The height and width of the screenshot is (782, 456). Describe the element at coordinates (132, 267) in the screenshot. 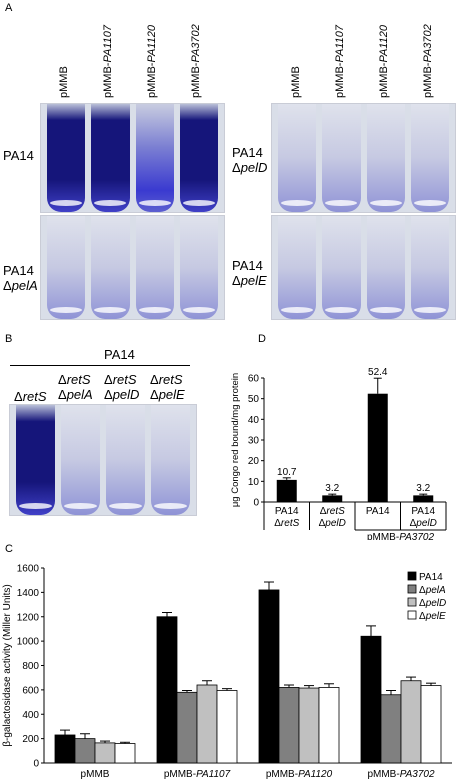

I see `panel-a-photo-pa14-pelA` at that location.